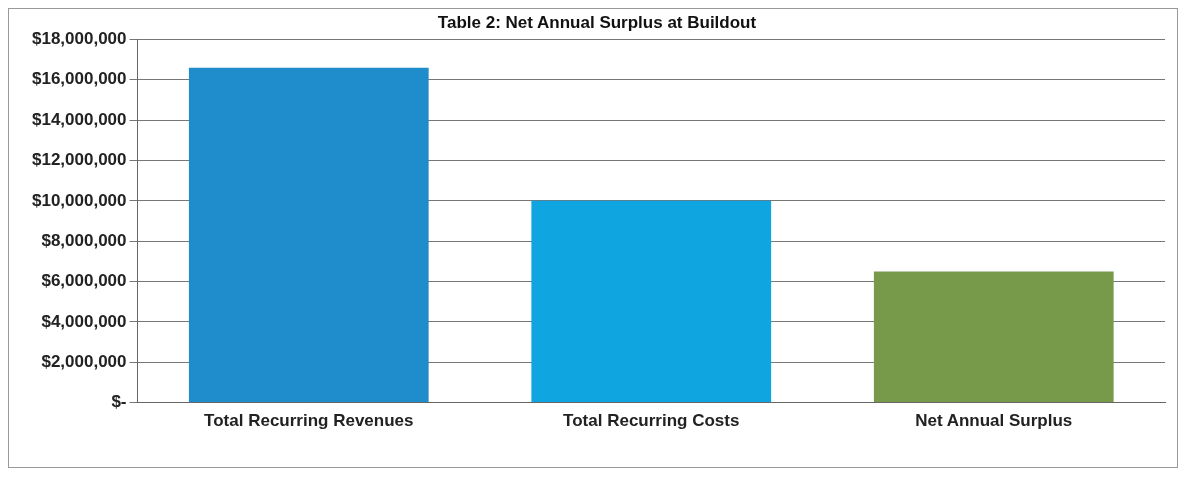 Image resolution: width=1193 pixels, height=486 pixels. Describe the element at coordinates (994, 421) in the screenshot. I see `x-tick-label: Net Annual Surplus` at that location.